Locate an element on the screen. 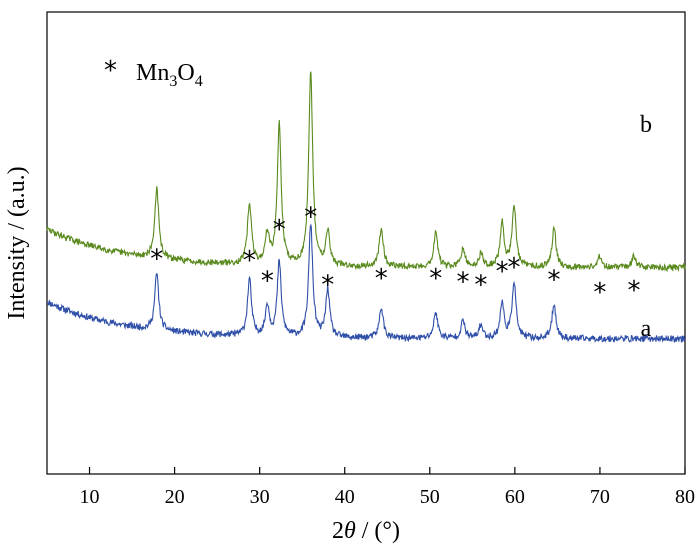 The width and height of the screenshot is (700, 550). x-tick-label: 50 is located at coordinates (430, 497).